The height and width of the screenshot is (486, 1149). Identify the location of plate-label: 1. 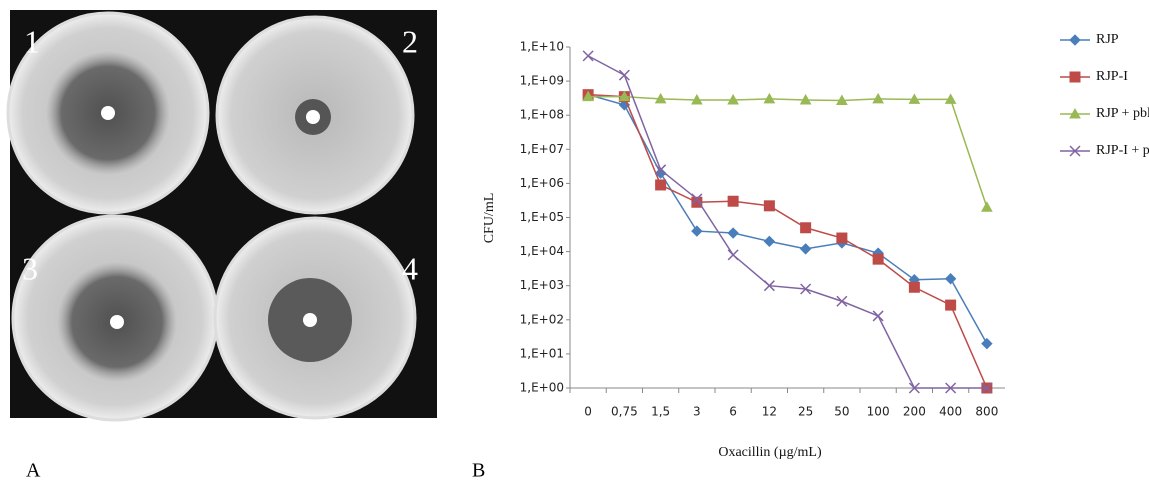
(32, 41).